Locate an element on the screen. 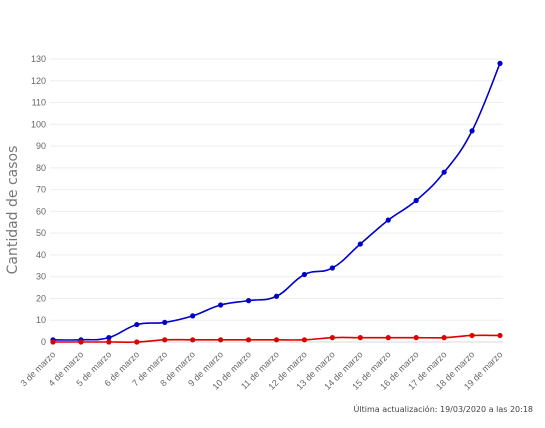 This screenshot has width=545, height=428. y-tick-label-70: 70 is located at coordinates (41, 190).